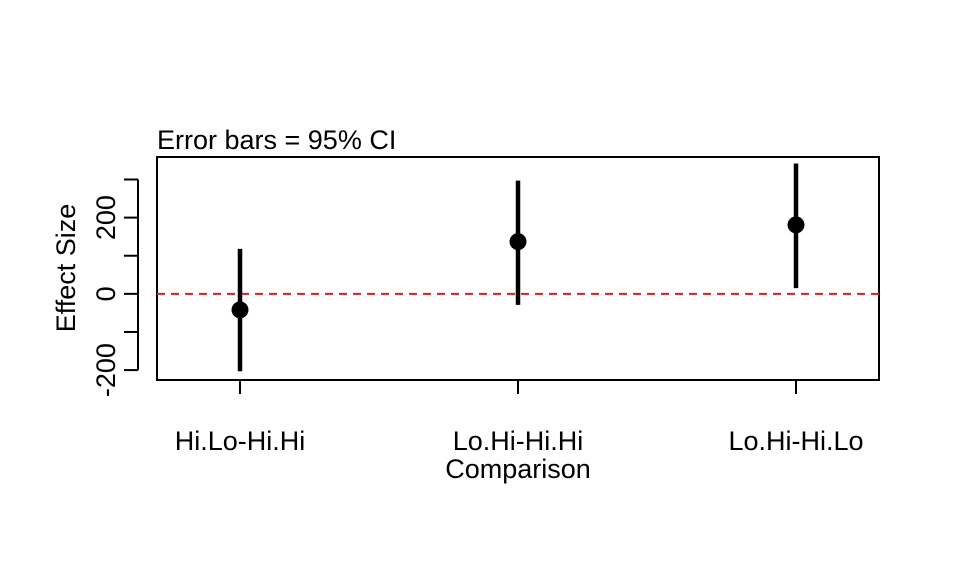  I want to click on y-axis-label: Effect Size, so click(66, 268).